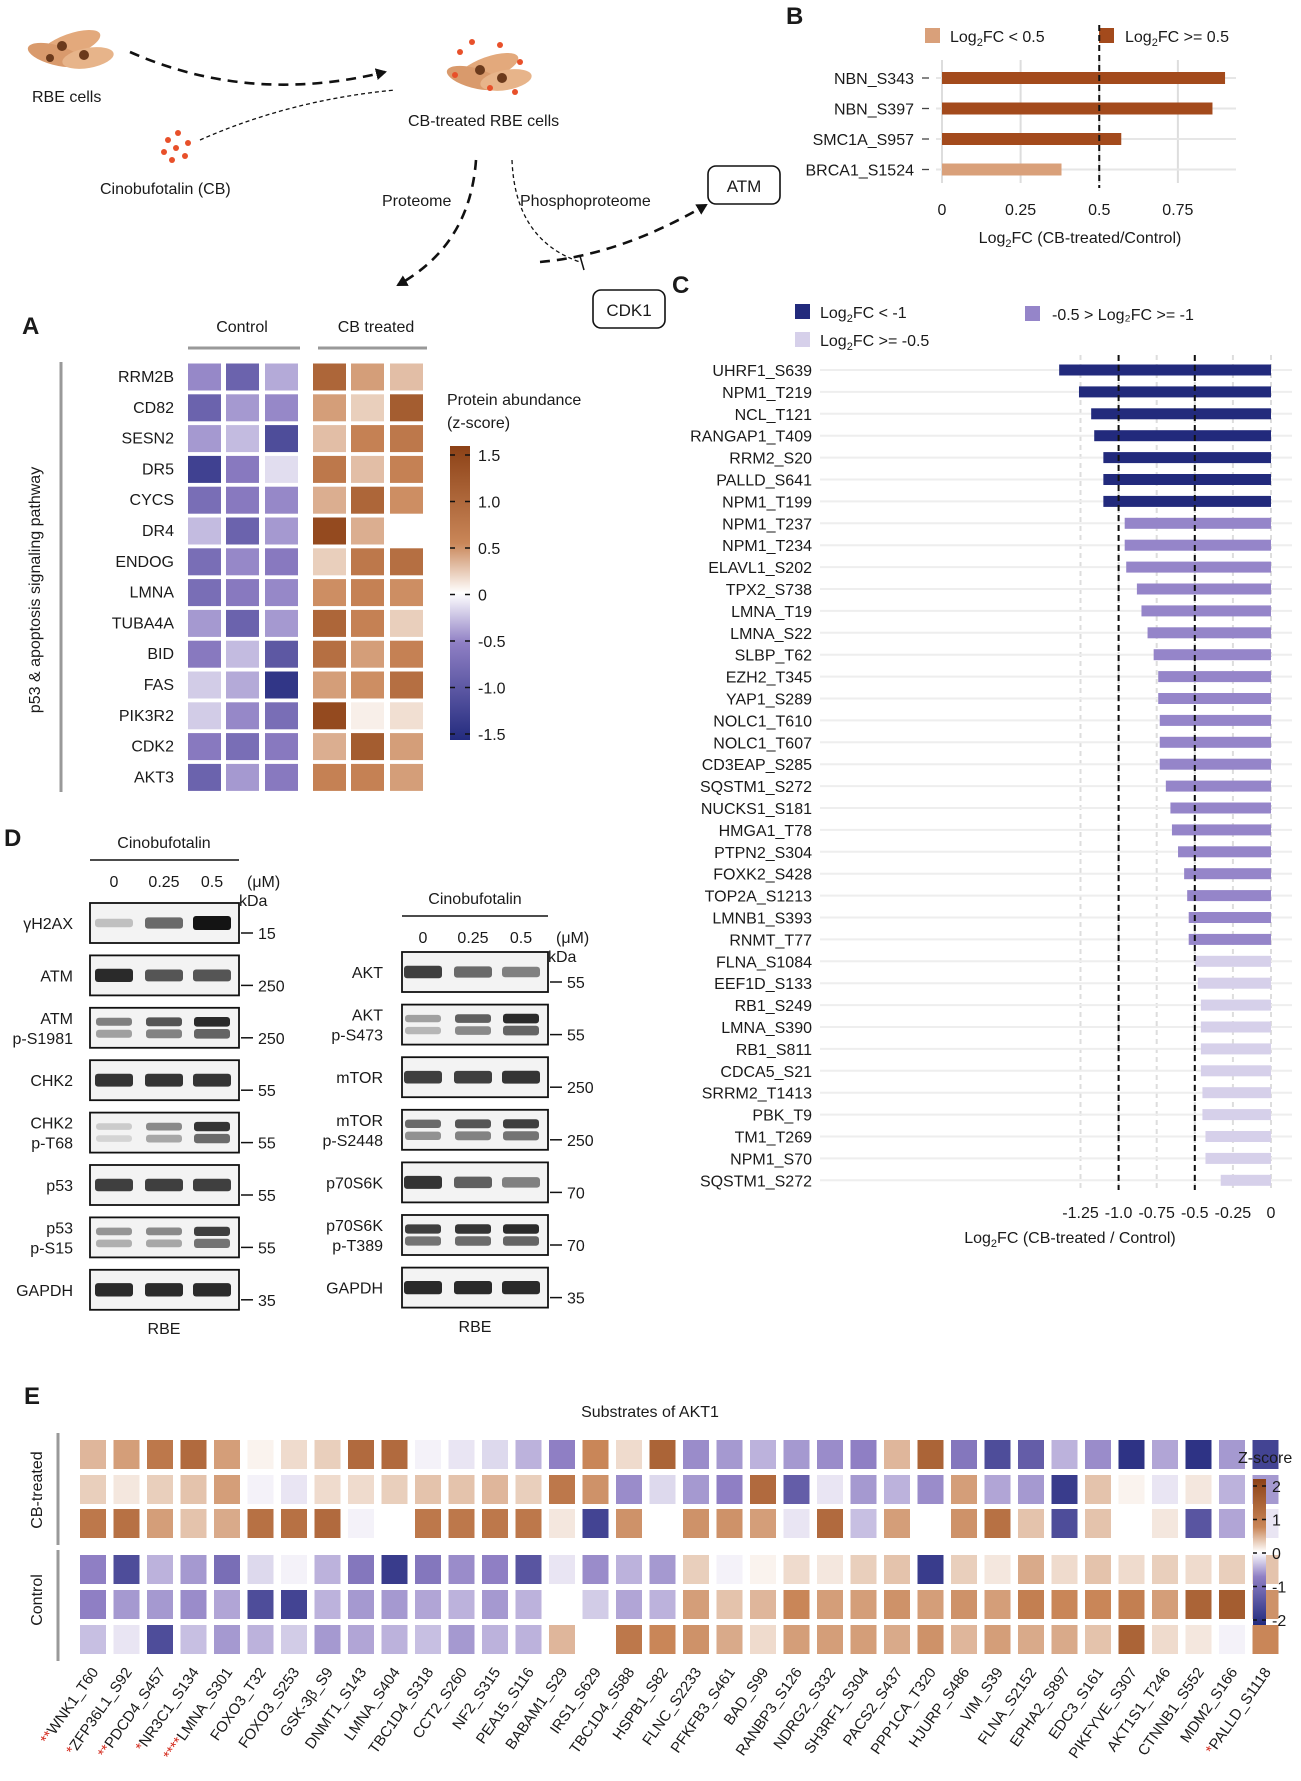 The height and width of the screenshot is (1781, 1301). Describe the element at coordinates (44, 1291) in the screenshot. I see `d-blot-label: GAPDH` at that location.